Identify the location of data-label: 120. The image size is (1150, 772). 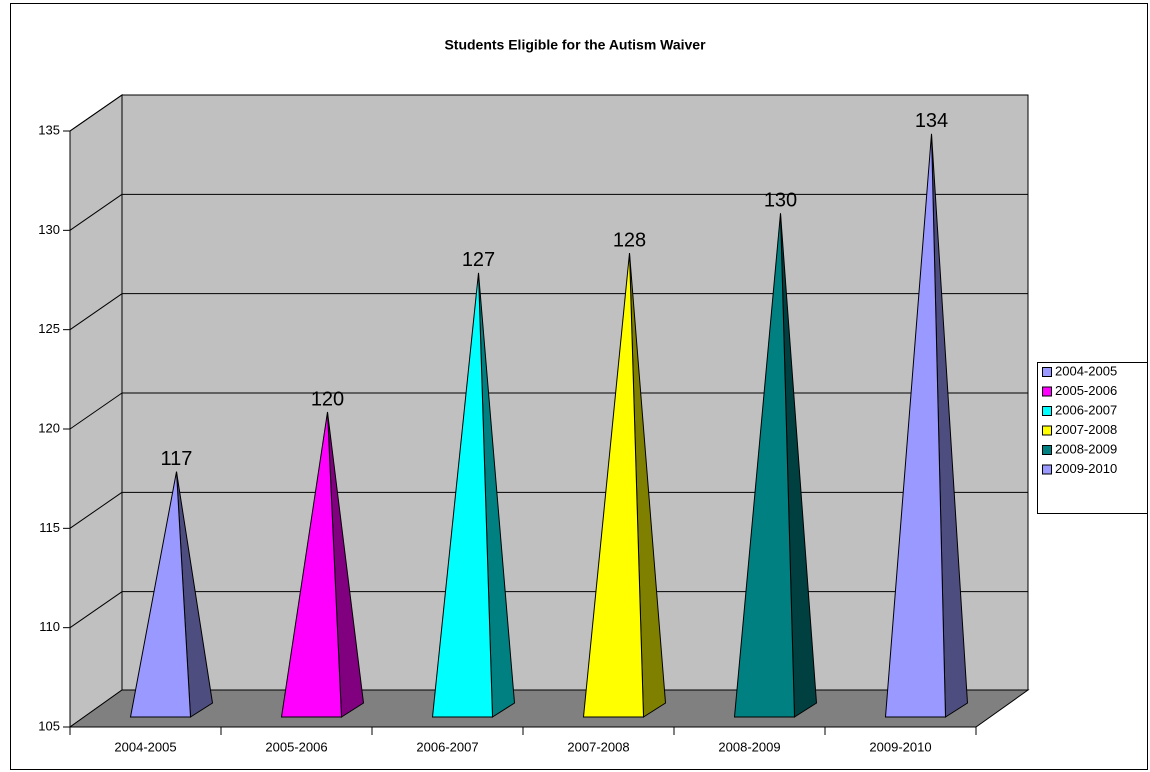
(327, 399).